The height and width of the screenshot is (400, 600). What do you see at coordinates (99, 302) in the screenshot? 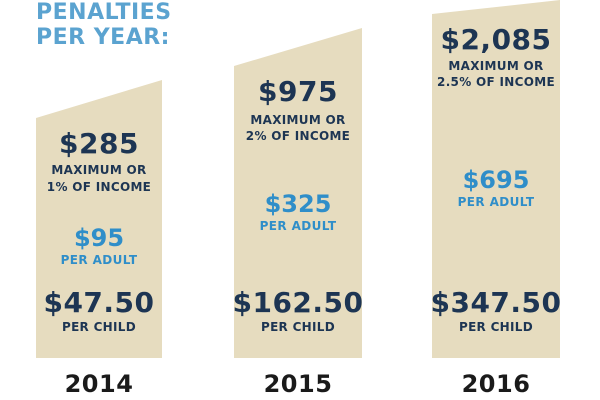
I see `child-amount: $47.50` at bounding box center [99, 302].